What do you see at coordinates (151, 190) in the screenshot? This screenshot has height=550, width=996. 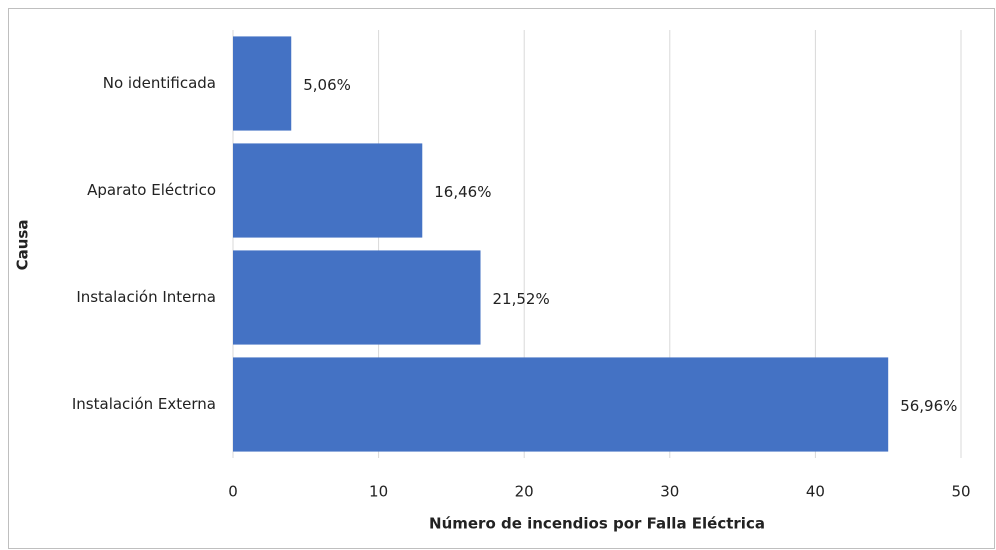 I see `y-tick-label: Aparato Eléctrico` at bounding box center [151, 190].